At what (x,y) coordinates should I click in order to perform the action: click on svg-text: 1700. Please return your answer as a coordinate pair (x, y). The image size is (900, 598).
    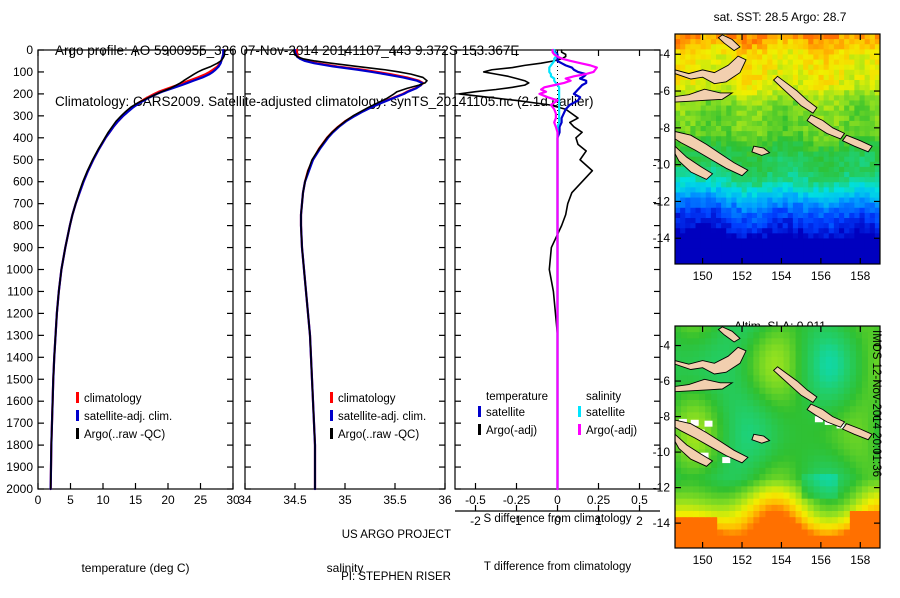
    Looking at the image, I should click on (19, 423).